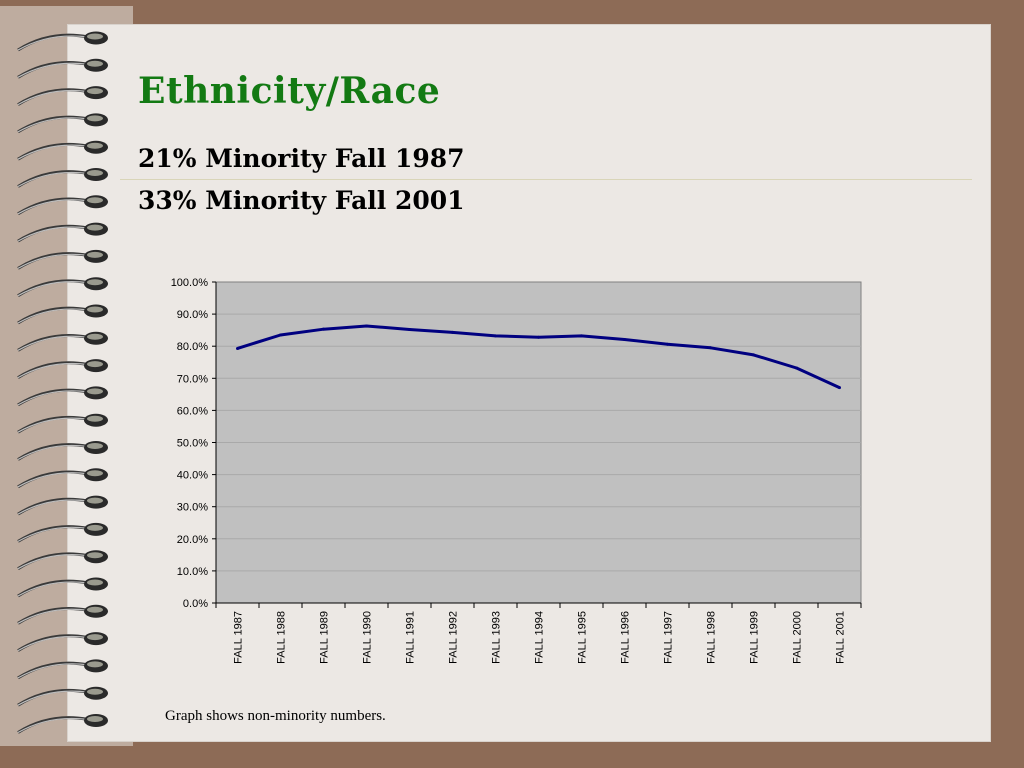  Describe the element at coordinates (411, 637) in the screenshot. I see `x-tick-label: FALL 1991` at that location.